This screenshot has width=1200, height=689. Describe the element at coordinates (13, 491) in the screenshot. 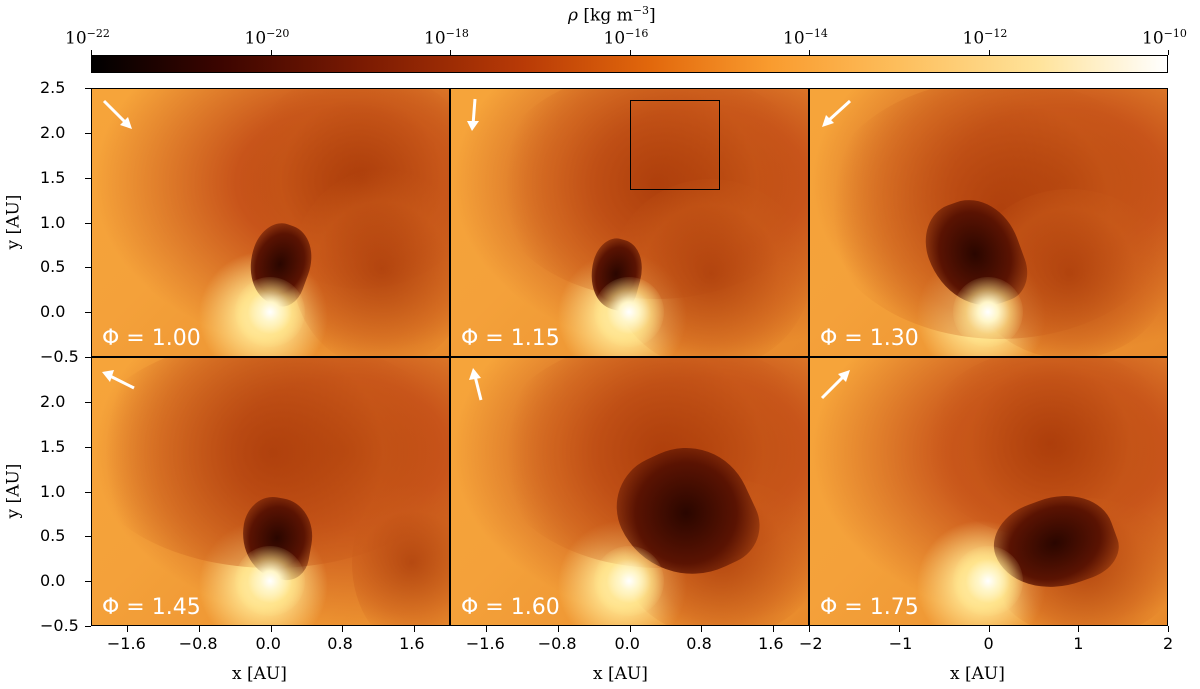

I see `y-axis-title-bottom: y [AU]` at that location.